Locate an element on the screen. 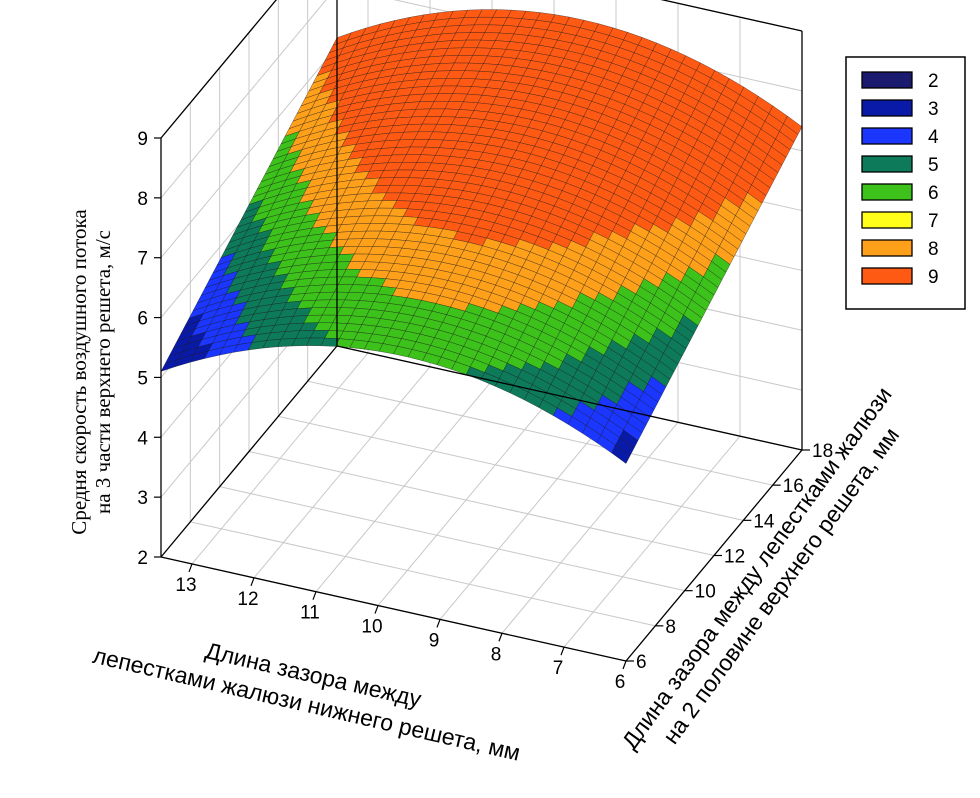 Image resolution: width=980 pixels, height=798 pixels. y-tick-label: 16 is located at coordinates (793, 486).